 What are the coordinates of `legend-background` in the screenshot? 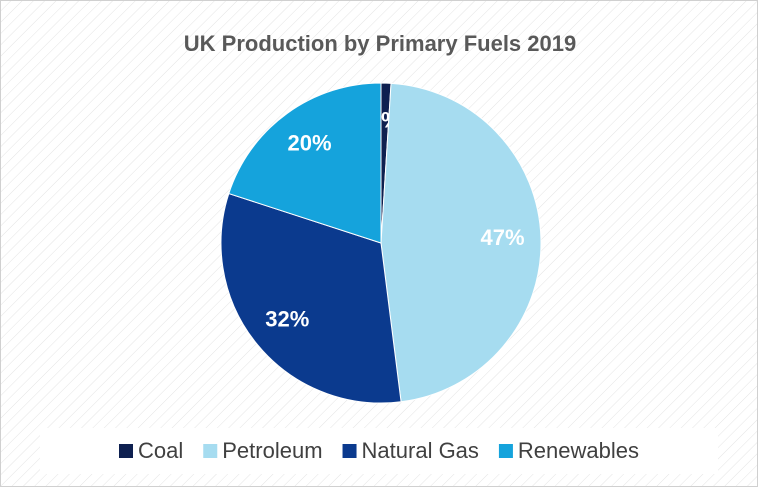 It's located at (379, 451).